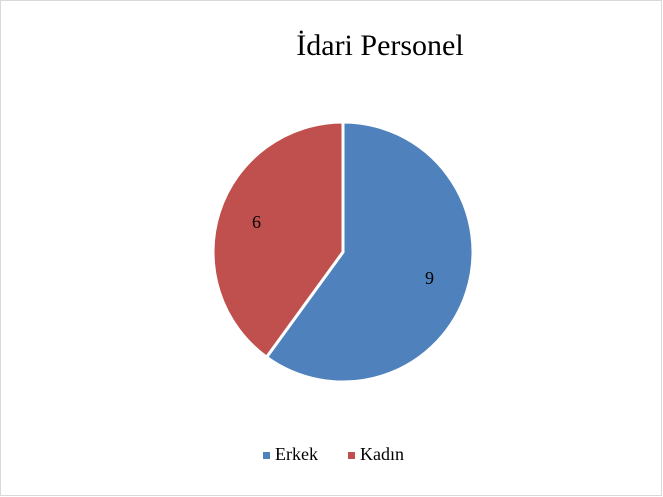 The height and width of the screenshot is (497, 663). I want to click on pie-slice, so click(278, 240).